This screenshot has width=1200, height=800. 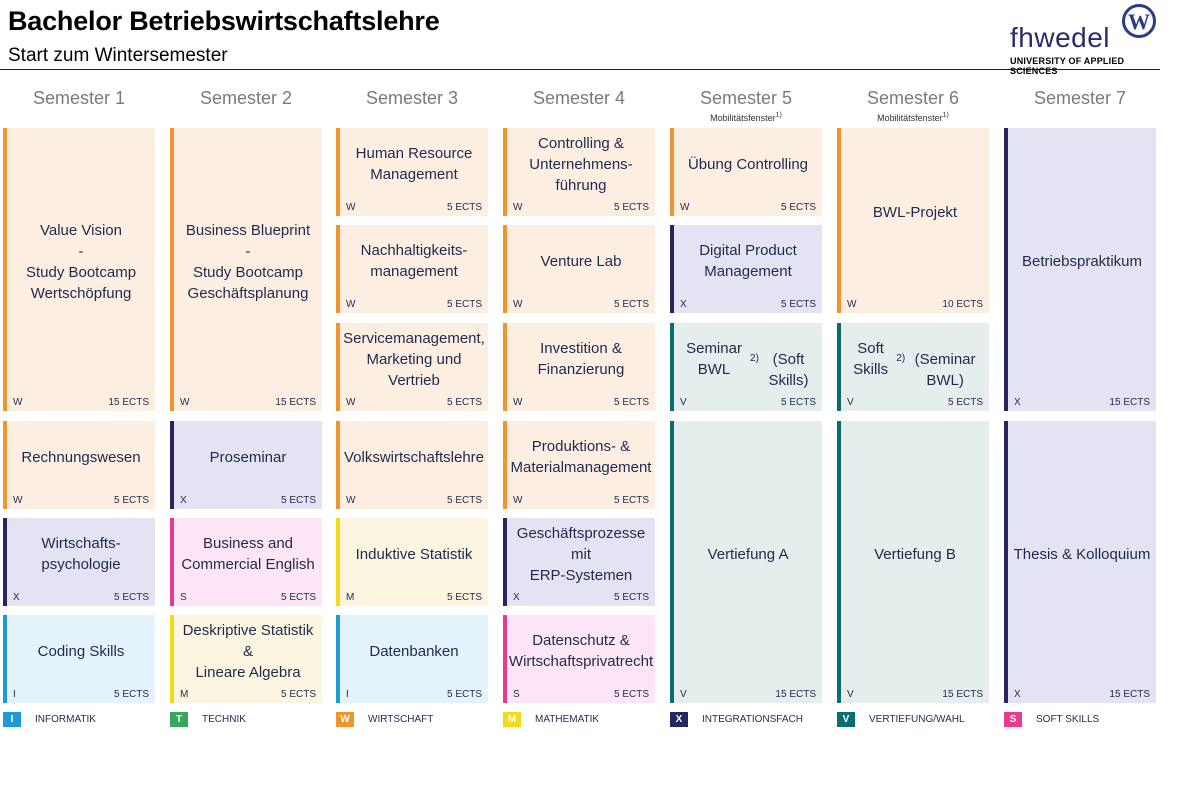 I want to click on semester-header-1: Semester 1, so click(x=79, y=98).